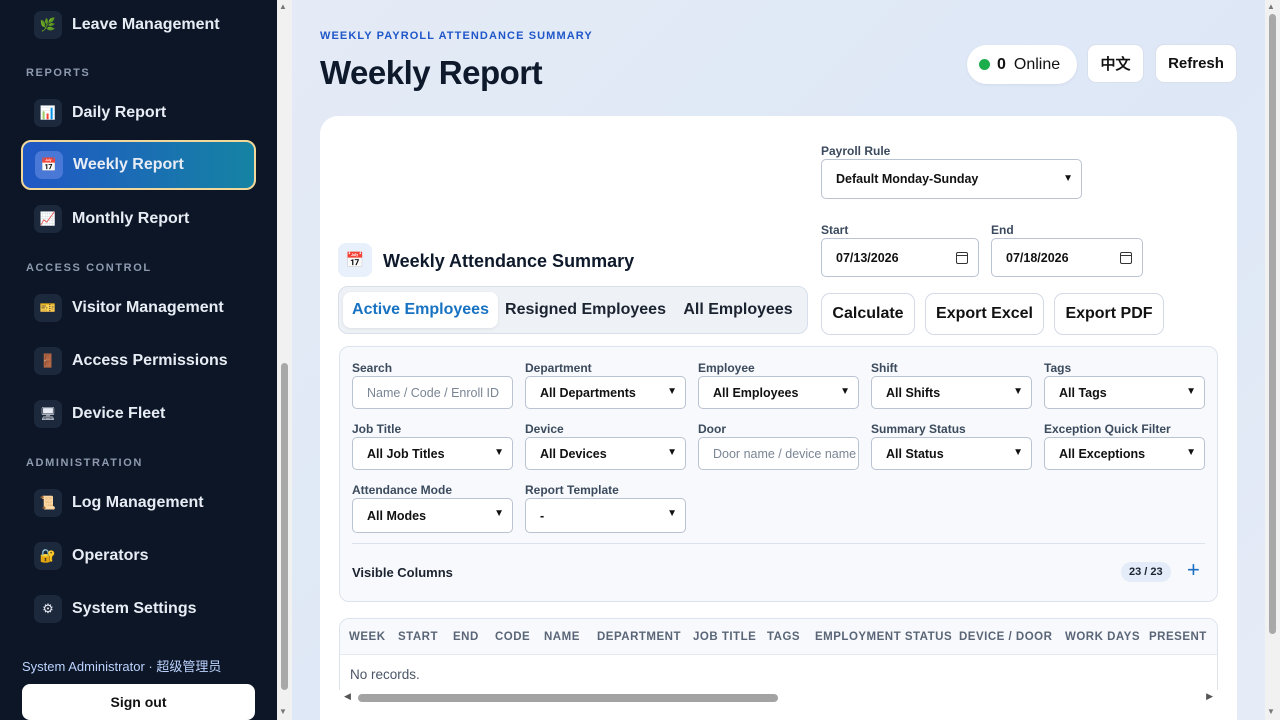 This screenshot has height=720, width=1280. I want to click on trend-chart-icon: 📈, so click(48, 219).